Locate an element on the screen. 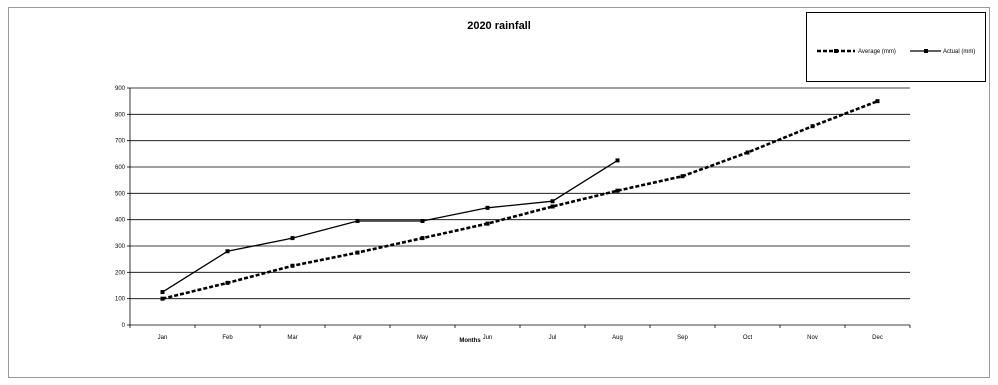 The height and width of the screenshot is (385, 998). y-tick-label: 800 is located at coordinates (120, 115).